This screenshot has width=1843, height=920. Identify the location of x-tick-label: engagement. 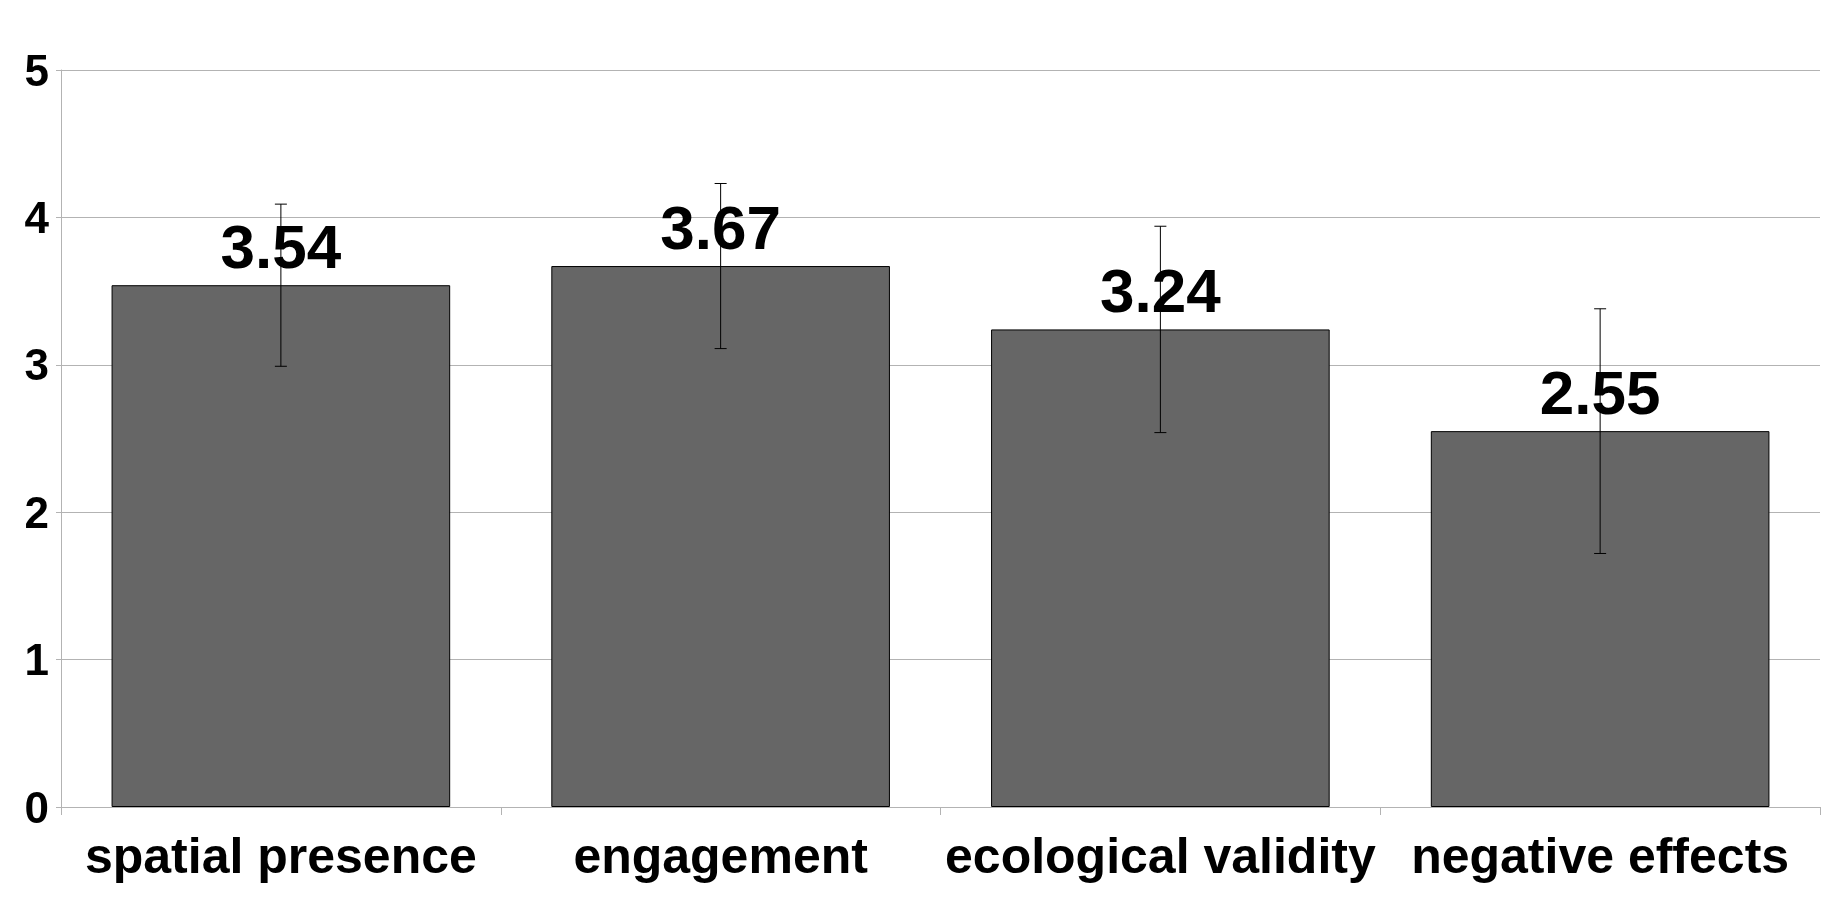
(721, 856).